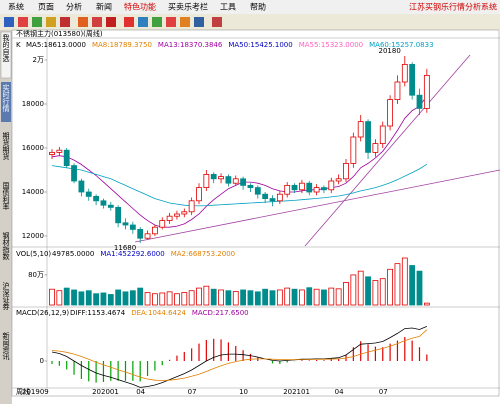 Image resolution: width=500 pixels, height=404 pixels. Describe the element at coordinates (6, 196) in the screenshot. I see `side-tab: 国债利率` at that location.